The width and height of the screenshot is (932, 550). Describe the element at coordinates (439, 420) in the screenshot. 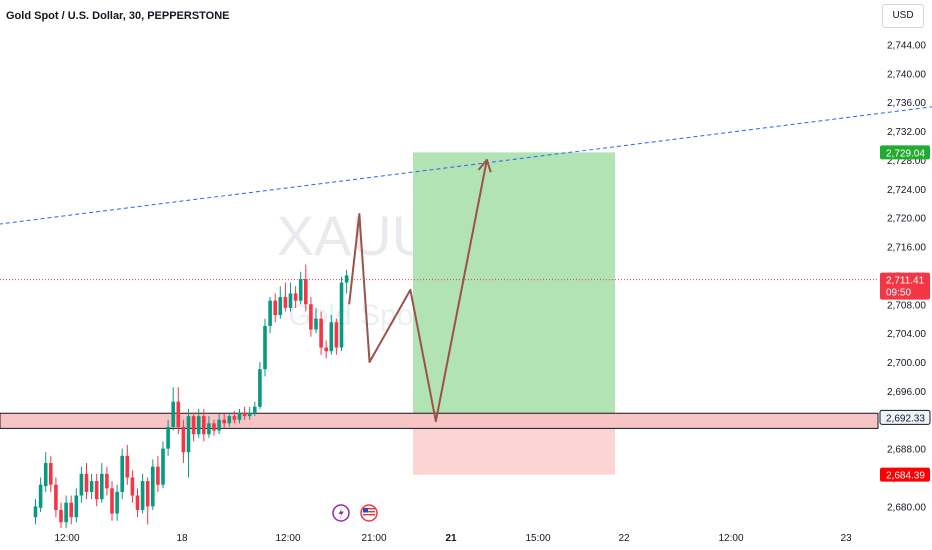

I see `entry-zone-band` at that location.